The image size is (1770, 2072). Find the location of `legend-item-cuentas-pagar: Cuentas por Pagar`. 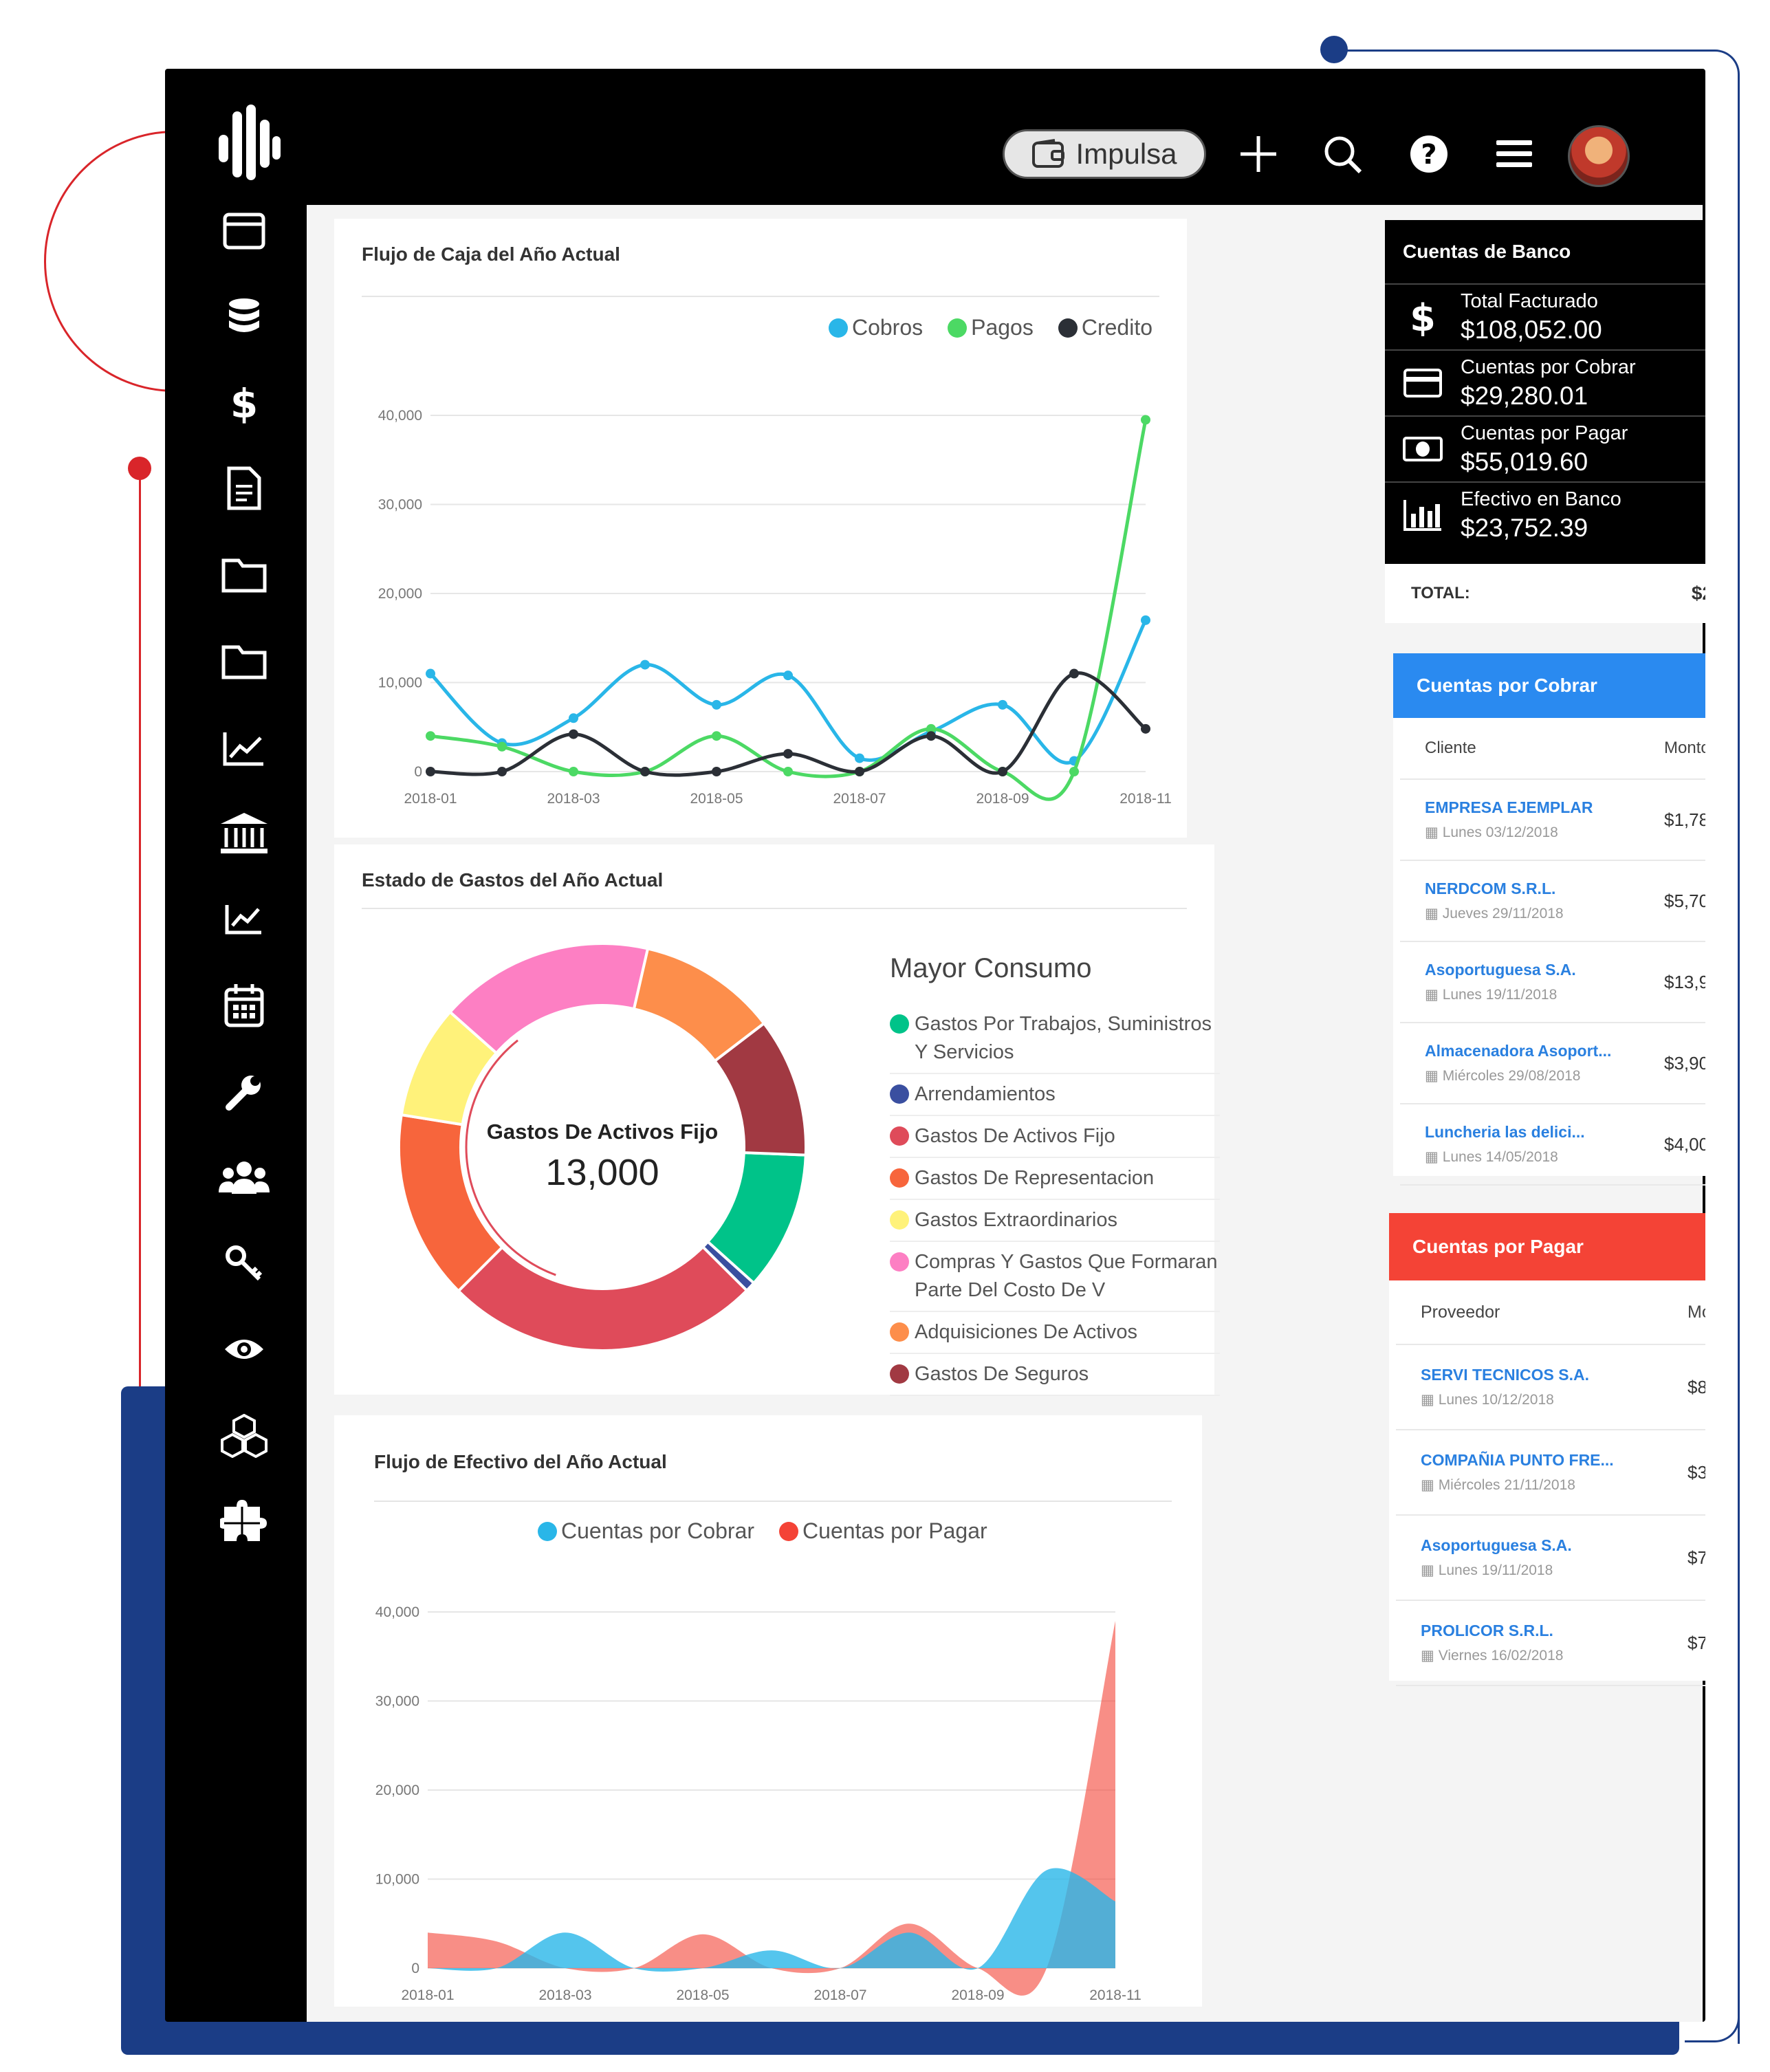

legend-item-cuentas-pagar: Cuentas por Pagar is located at coordinates (883, 1531).